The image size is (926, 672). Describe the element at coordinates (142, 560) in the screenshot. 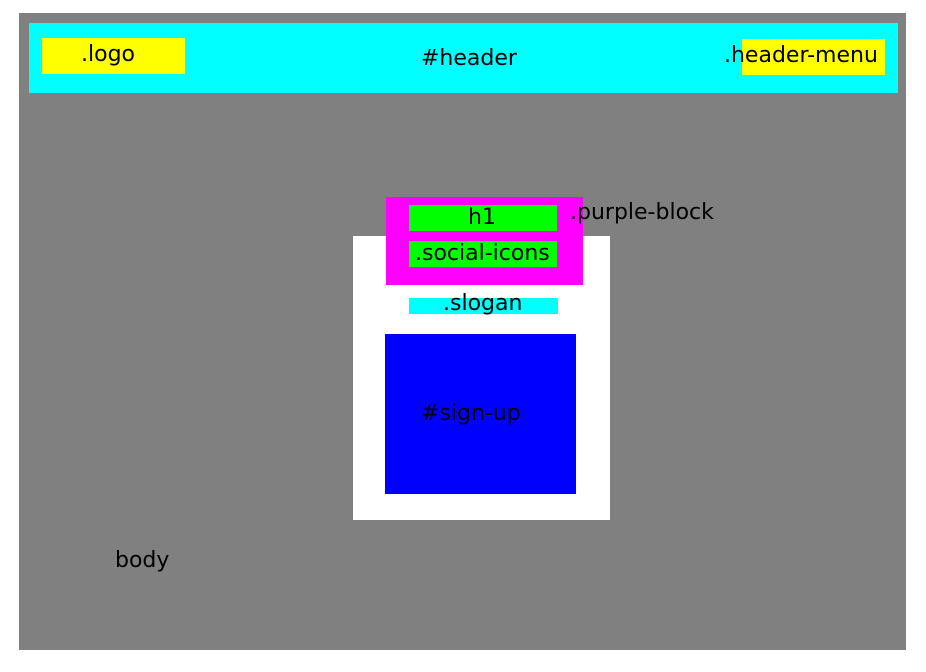

I see `body-label: body` at that location.